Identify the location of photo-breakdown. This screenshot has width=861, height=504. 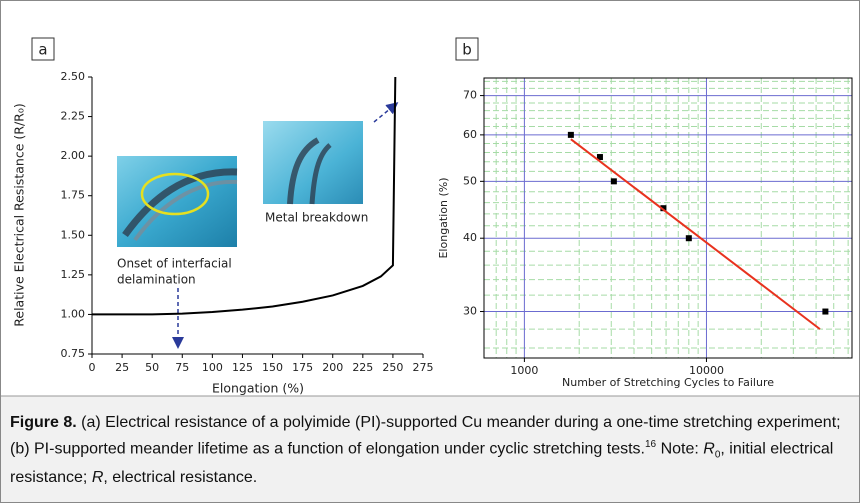
(313, 163).